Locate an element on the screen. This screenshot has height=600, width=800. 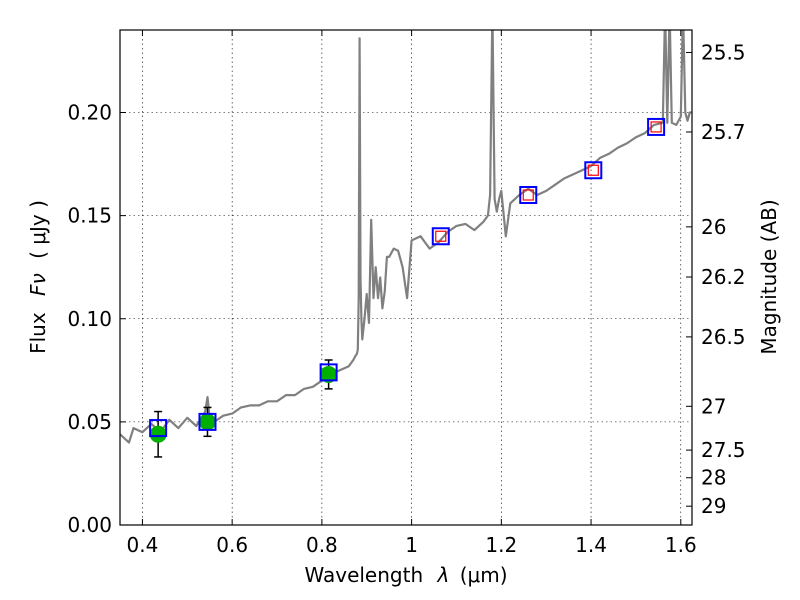
y-axis-label: Flux Fν ( μJy ) is located at coordinates (38, 277).